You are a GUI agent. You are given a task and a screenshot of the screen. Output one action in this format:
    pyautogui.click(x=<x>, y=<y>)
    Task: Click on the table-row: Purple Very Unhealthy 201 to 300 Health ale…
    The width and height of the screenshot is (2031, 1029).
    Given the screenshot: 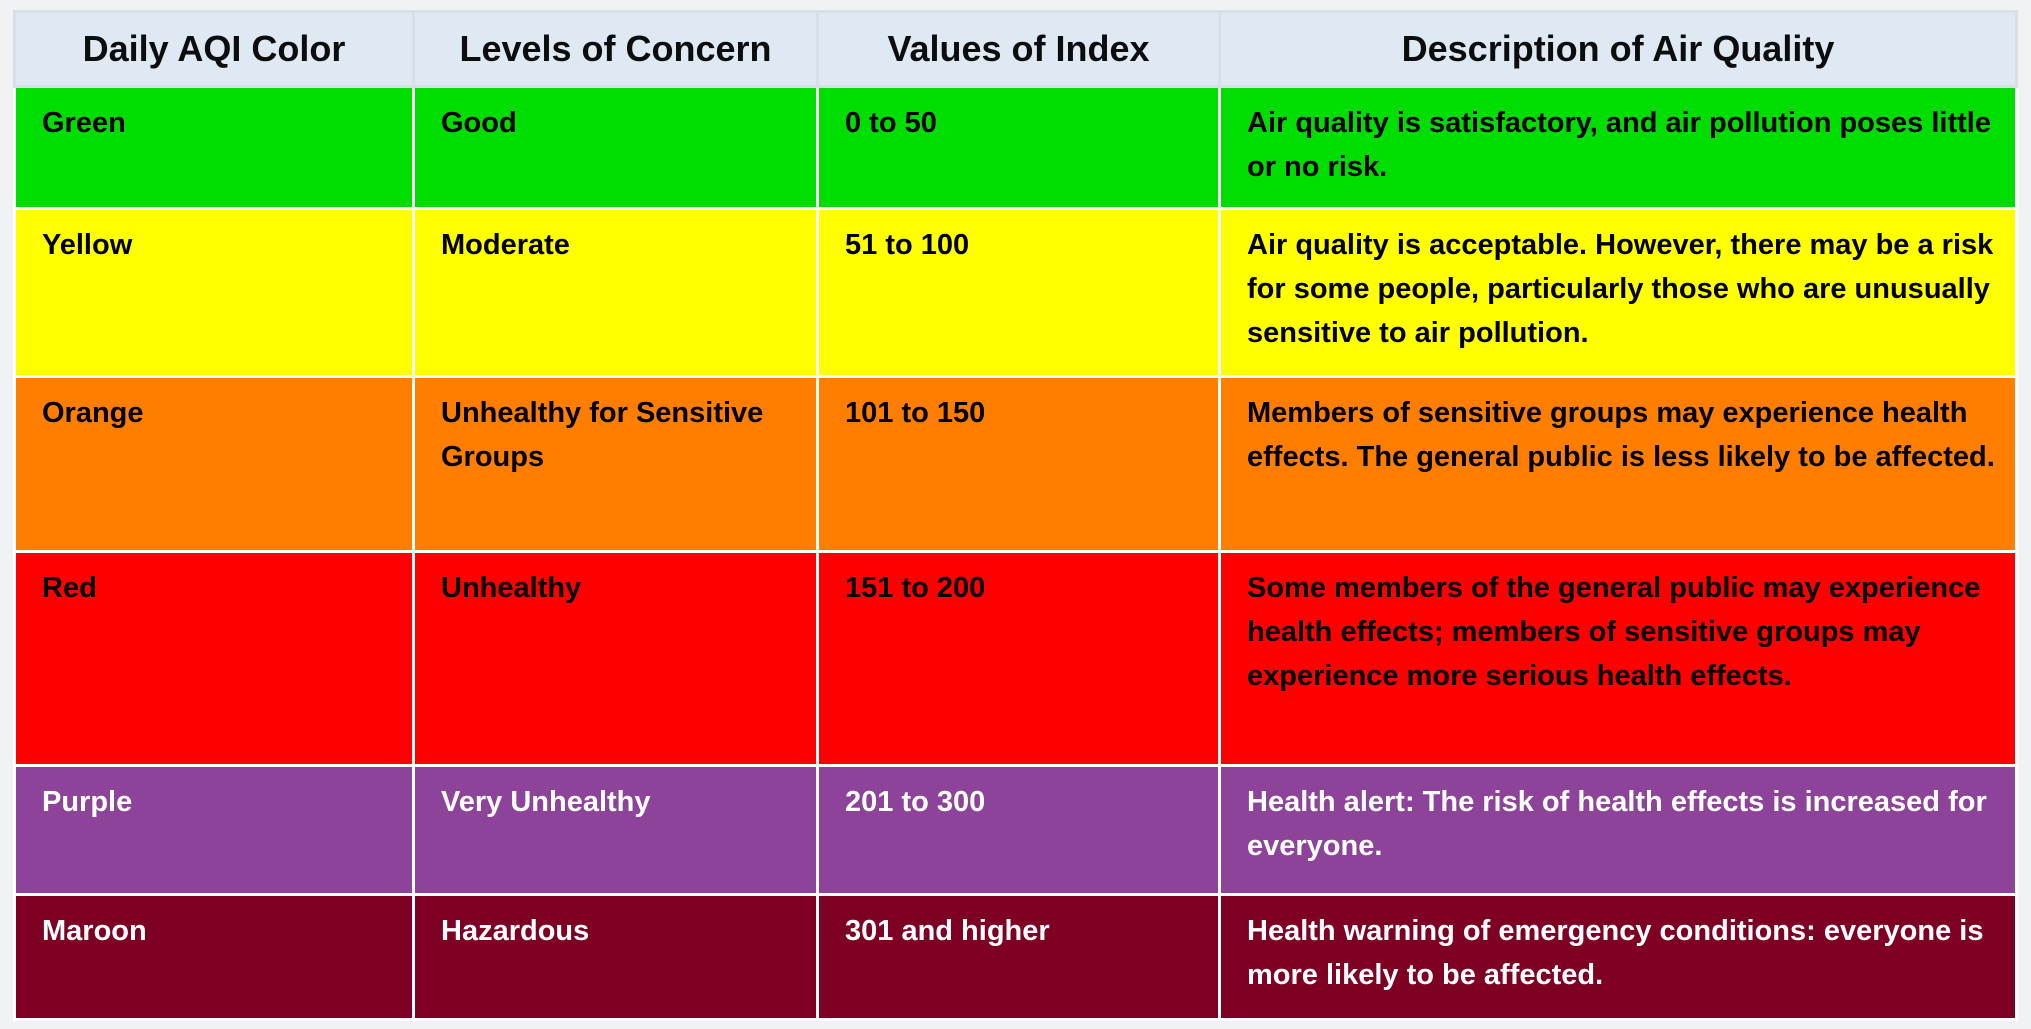 What is the action you would take?
    pyautogui.click(x=1015, y=830)
    